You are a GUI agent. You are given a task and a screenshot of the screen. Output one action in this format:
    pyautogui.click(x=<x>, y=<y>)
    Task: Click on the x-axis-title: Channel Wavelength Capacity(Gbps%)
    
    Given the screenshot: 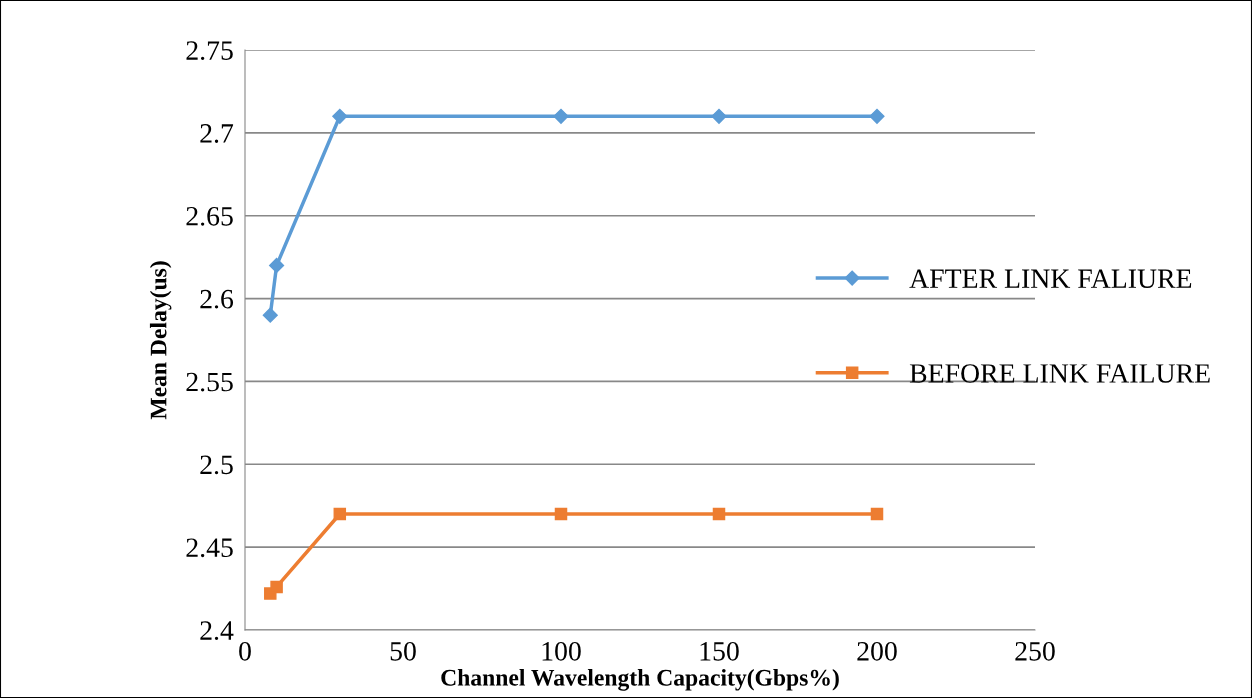 What is the action you would take?
    pyautogui.click(x=640, y=680)
    